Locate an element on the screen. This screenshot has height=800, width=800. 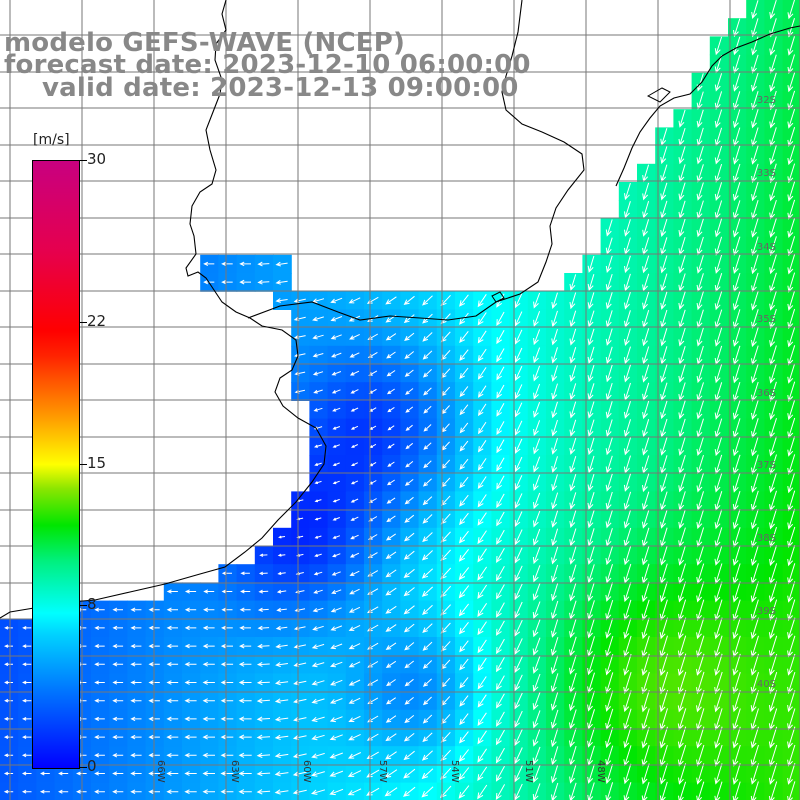
longitude-label: 63W is located at coordinates (234, 771).